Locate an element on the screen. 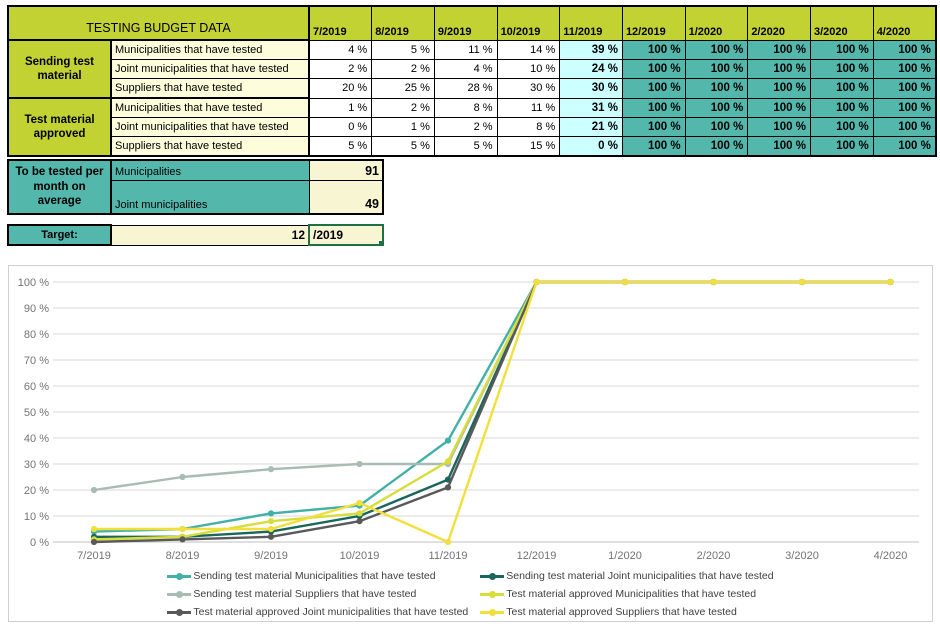 Image resolution: width=940 pixels, height=632 pixels. month-header: 7/2019 is located at coordinates (340, 23).